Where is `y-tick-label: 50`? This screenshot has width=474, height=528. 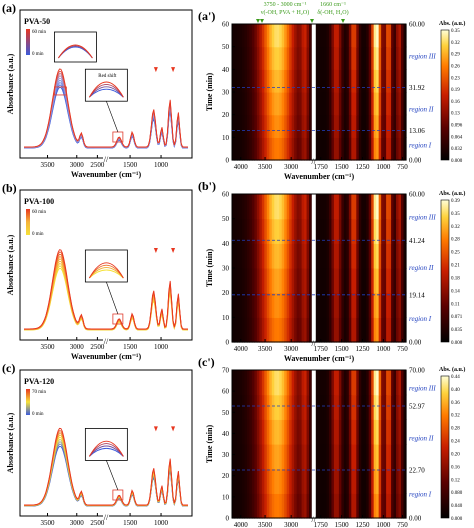
y-tick-label: 50 is located at coordinates (226, 219).